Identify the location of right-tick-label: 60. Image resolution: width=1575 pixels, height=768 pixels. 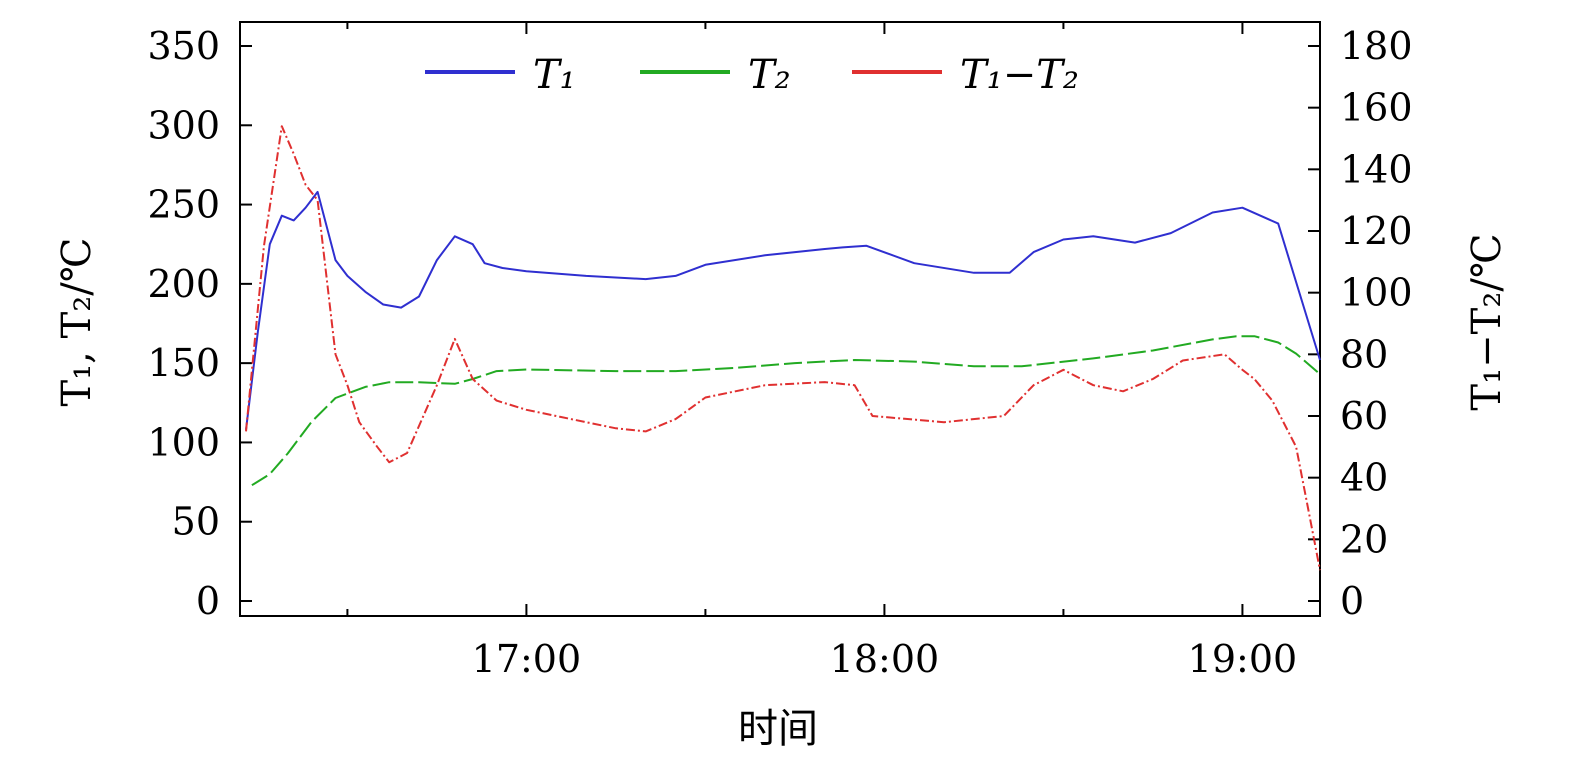
(1364, 416).